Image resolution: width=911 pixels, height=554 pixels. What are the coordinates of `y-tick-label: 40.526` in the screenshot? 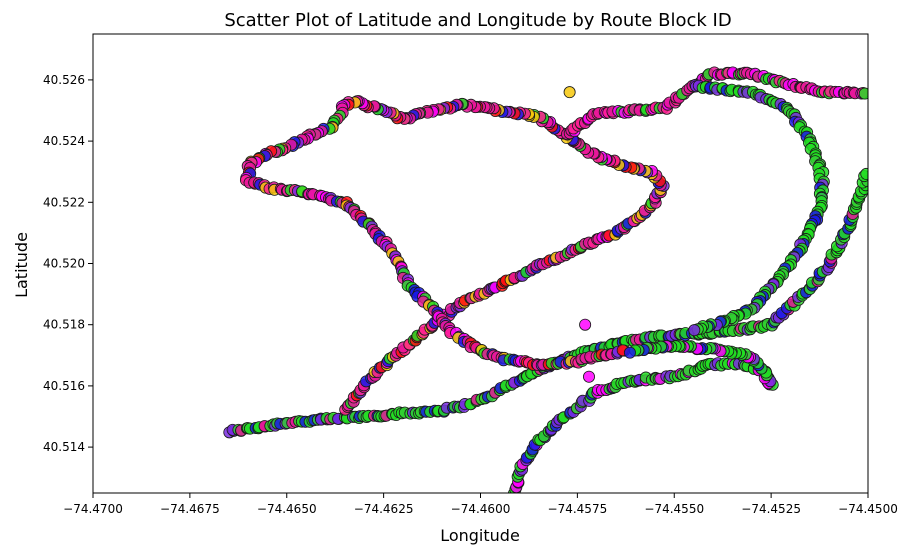 It's located at (64, 80).